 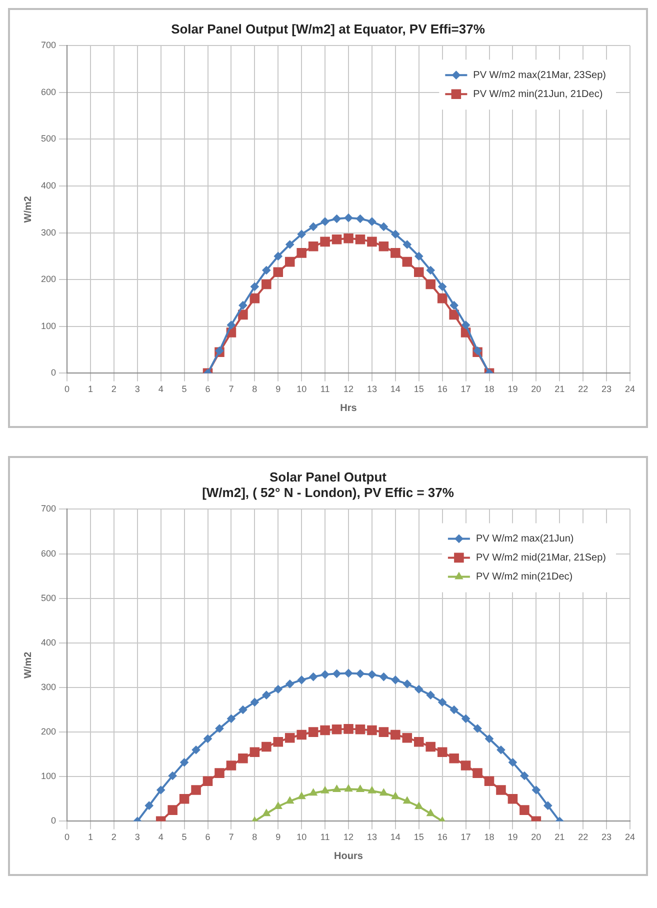 I want to click on chart-title: Solar Panel Output [W/m2] at Equator, PV Effi=37%, so click(x=328, y=28).